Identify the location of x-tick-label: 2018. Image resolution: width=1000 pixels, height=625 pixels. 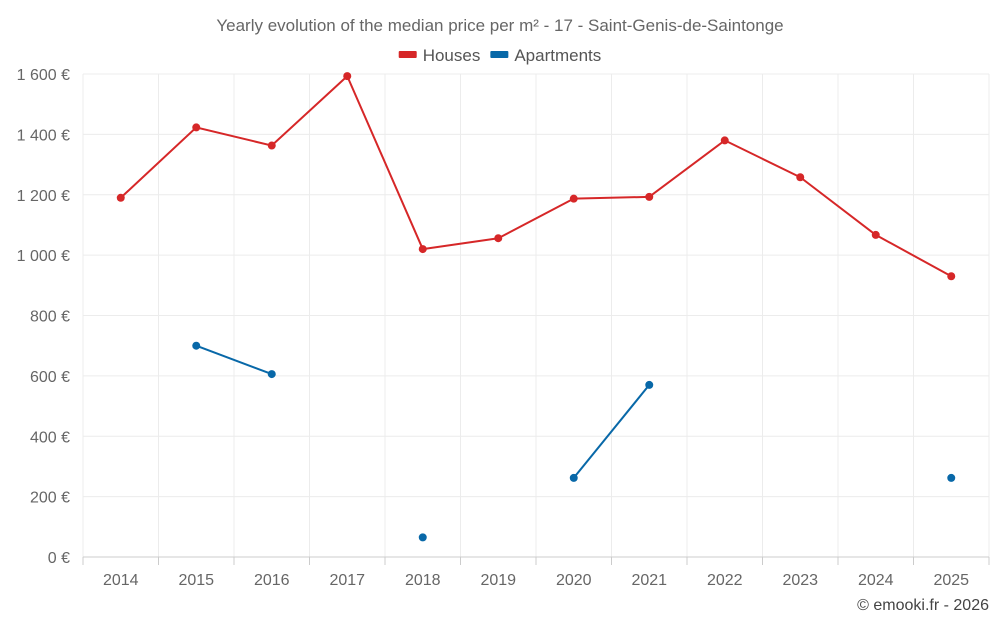
(423, 580).